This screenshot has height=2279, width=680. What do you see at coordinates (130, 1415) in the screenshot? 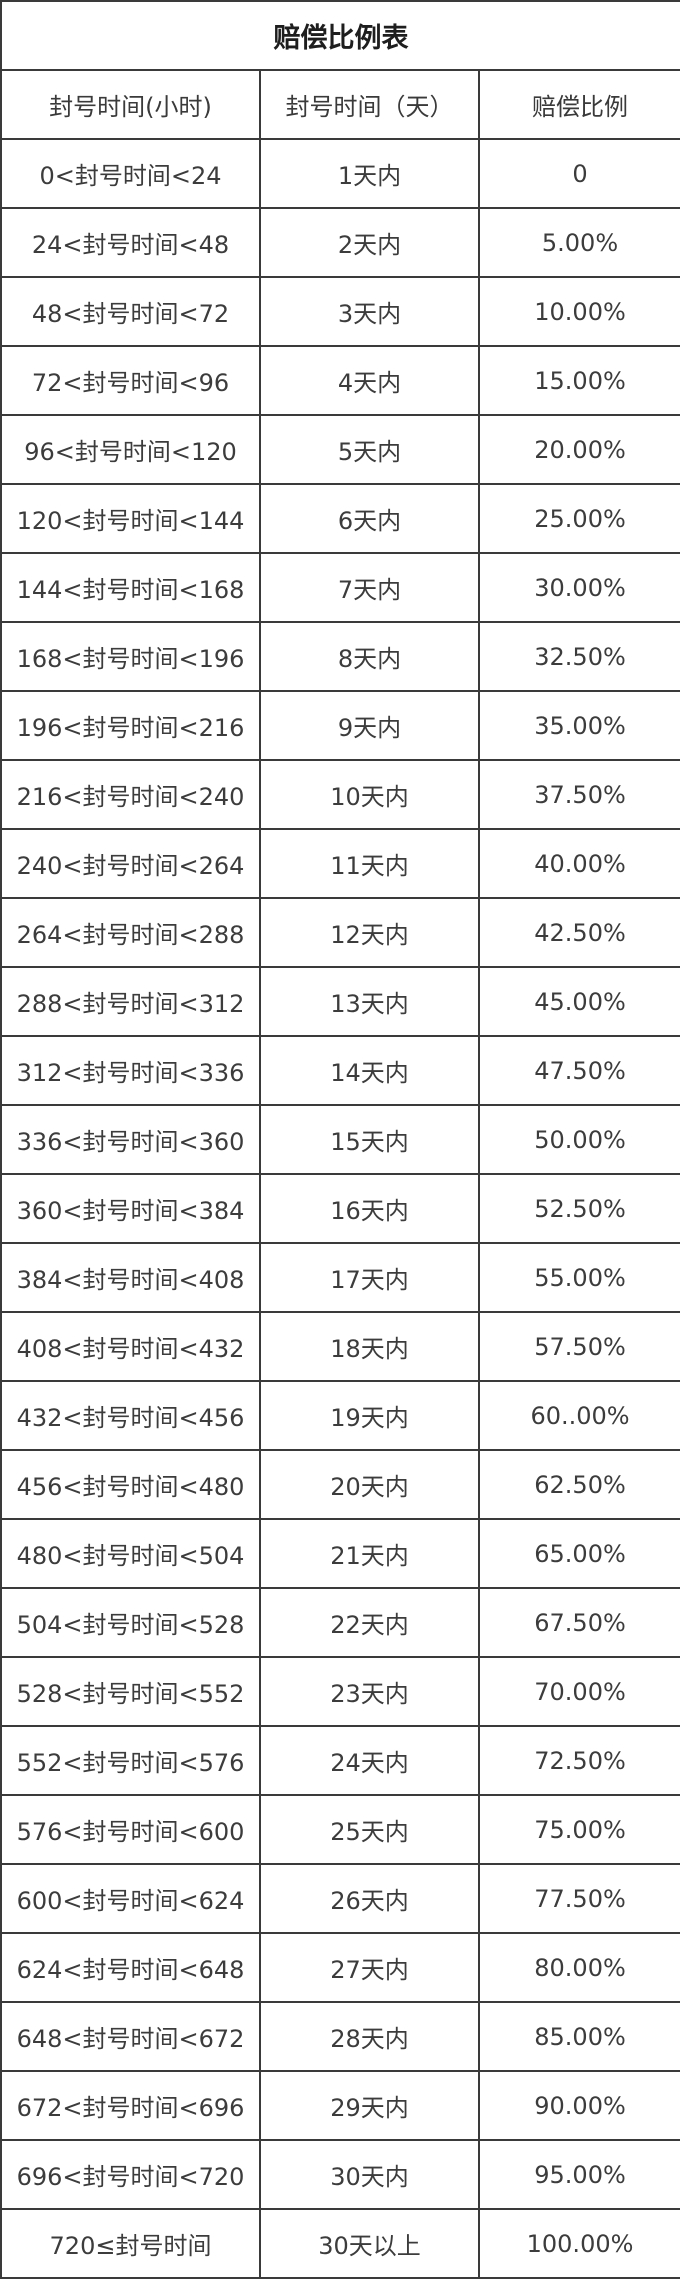
I see `cell-hours-range: 432<封号时间<456` at bounding box center [130, 1415].